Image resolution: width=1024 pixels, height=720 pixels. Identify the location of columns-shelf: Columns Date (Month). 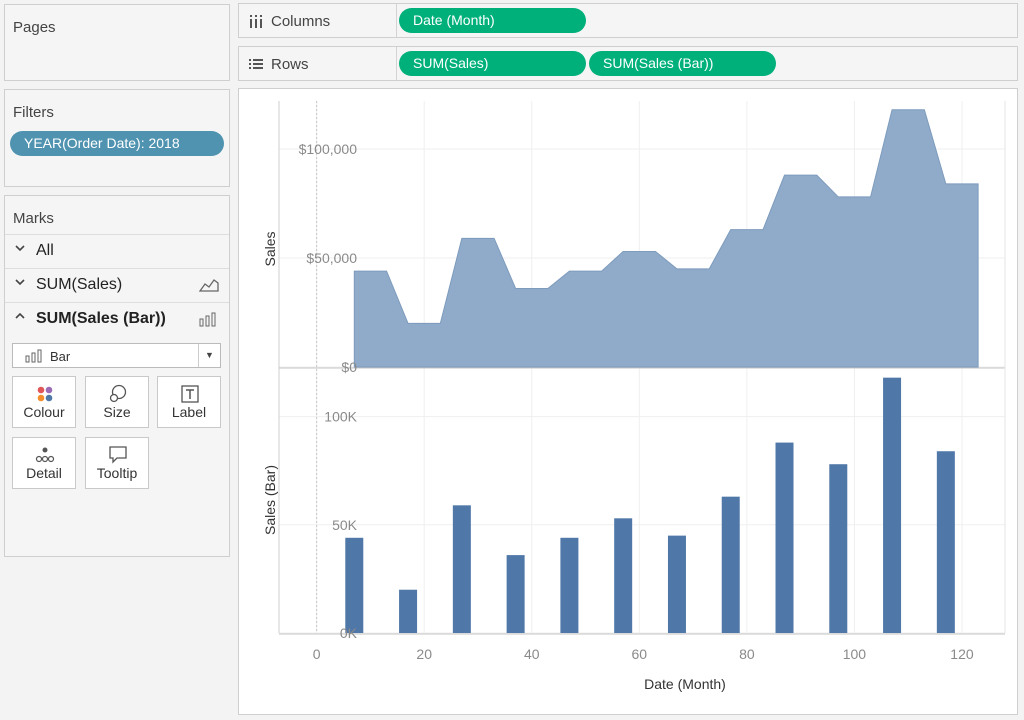
(628, 20).